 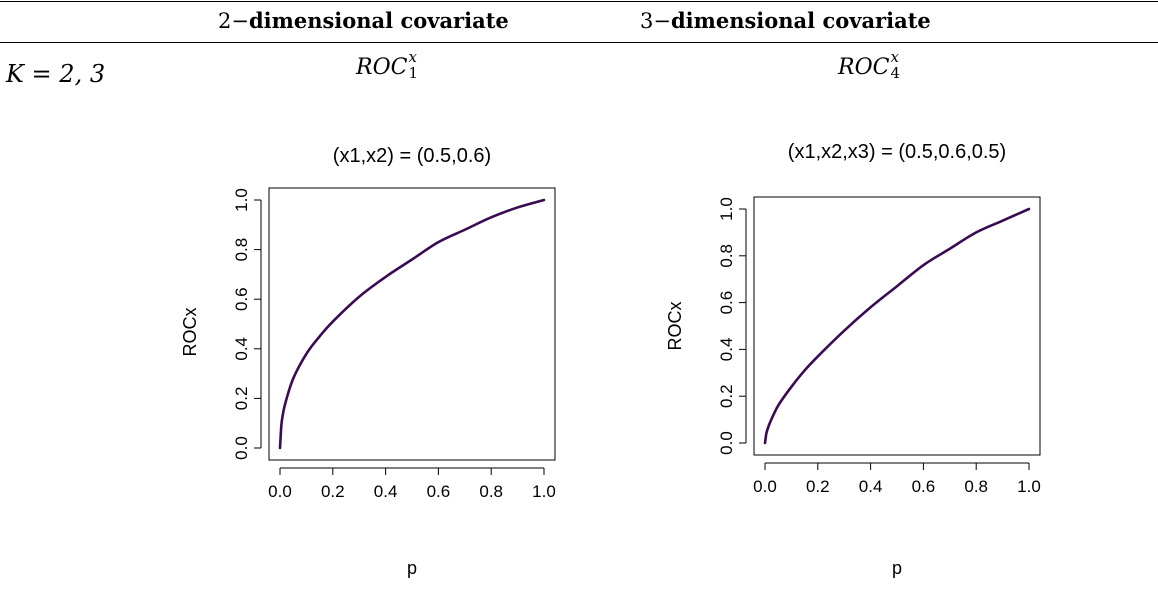 I want to click on chart-title: (x1,x2,x3) = (0.5,0.6,0.5), so click(x=897, y=152).